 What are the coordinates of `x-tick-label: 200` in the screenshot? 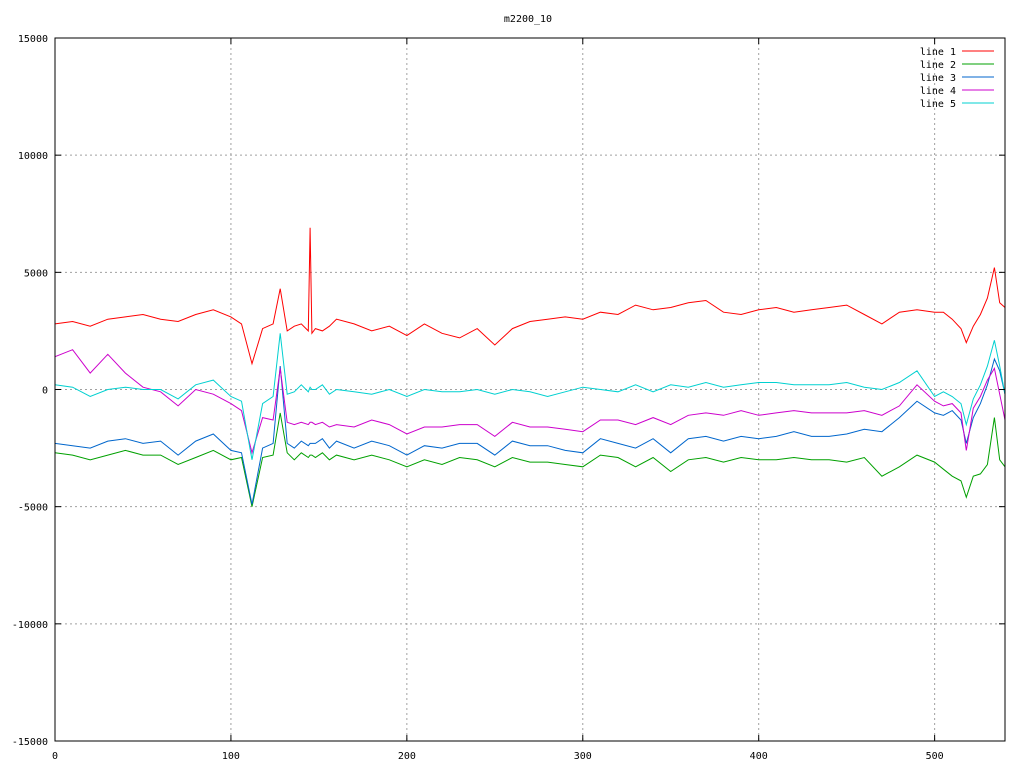 It's located at (407, 756).